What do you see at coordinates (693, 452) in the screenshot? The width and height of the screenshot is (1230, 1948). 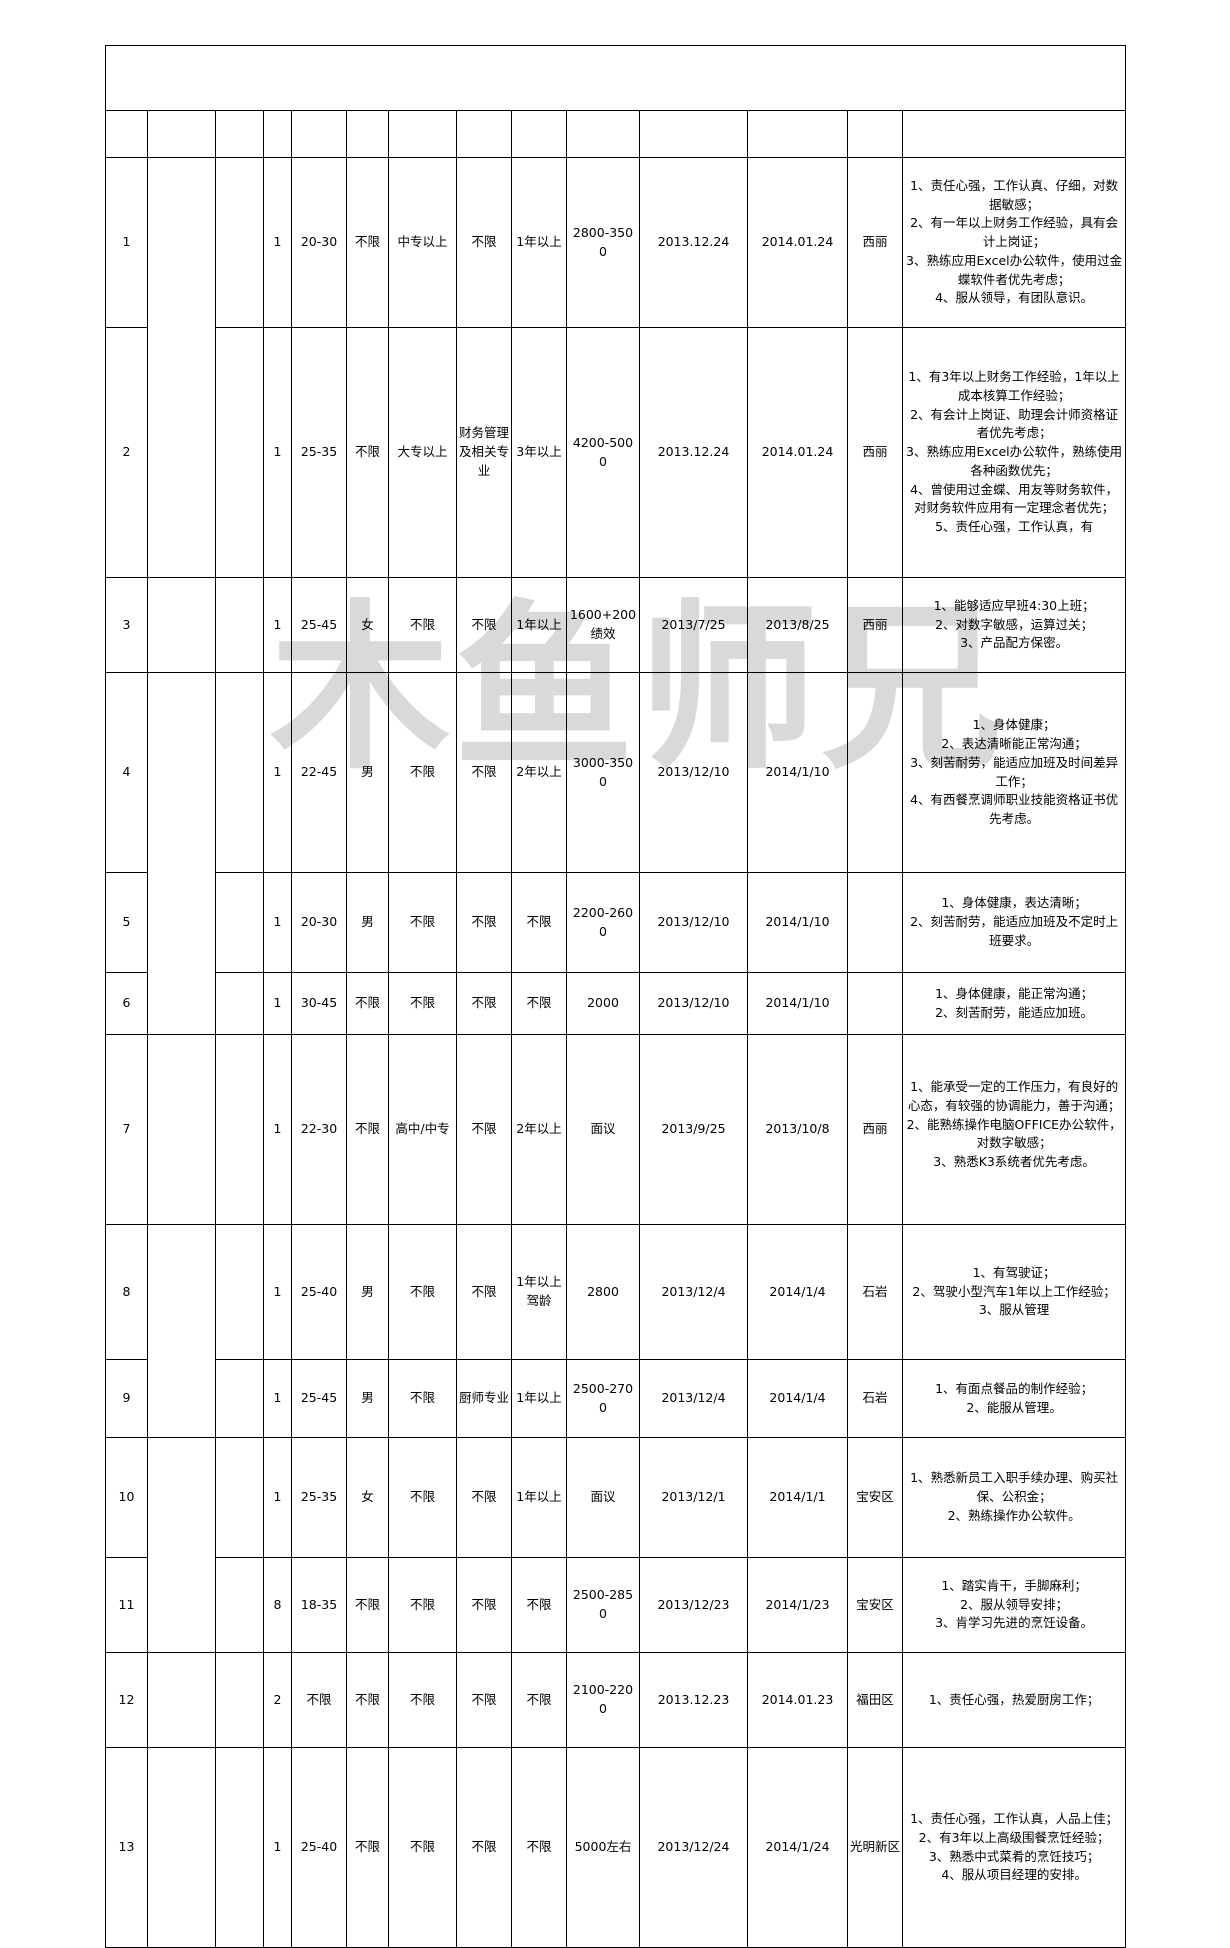 I see `cell-apply-date: 2013.12.24` at bounding box center [693, 452].